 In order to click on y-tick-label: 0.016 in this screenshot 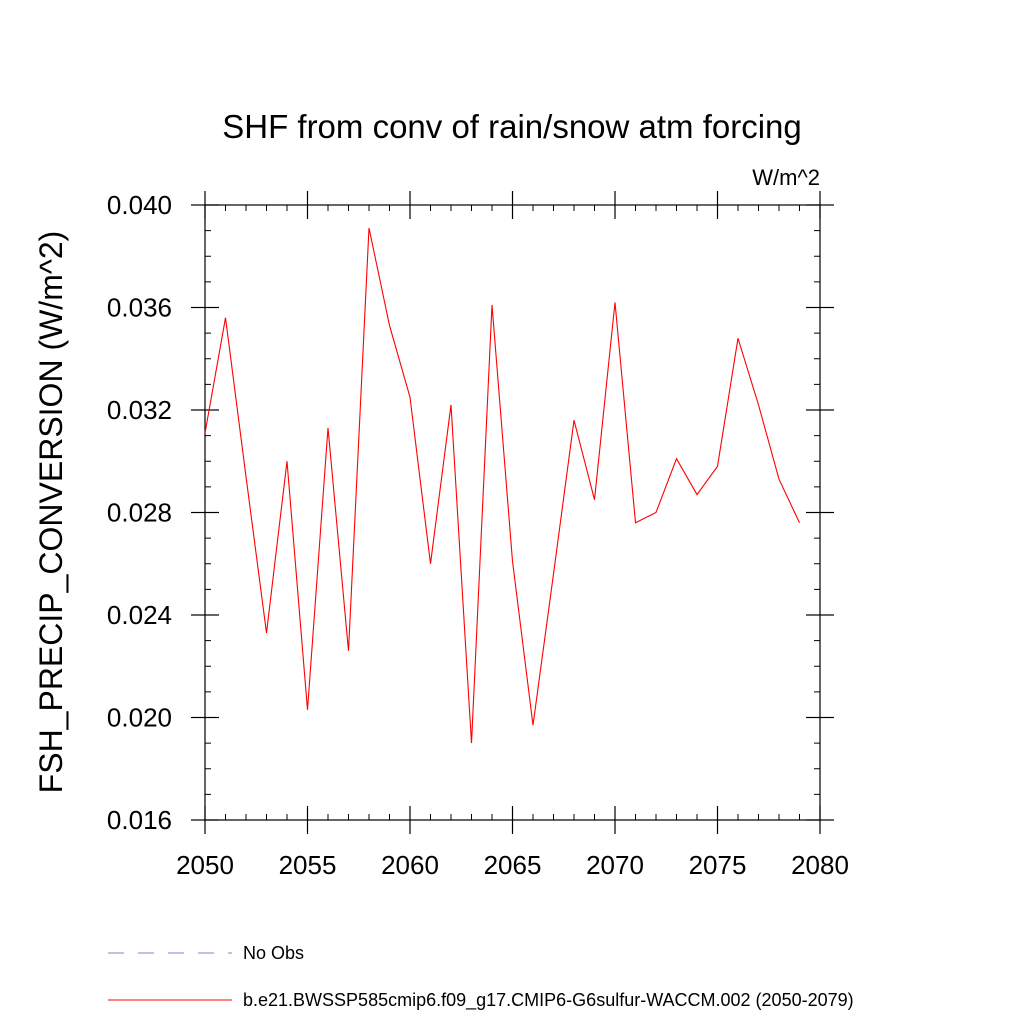, I will do `click(139, 820)`.